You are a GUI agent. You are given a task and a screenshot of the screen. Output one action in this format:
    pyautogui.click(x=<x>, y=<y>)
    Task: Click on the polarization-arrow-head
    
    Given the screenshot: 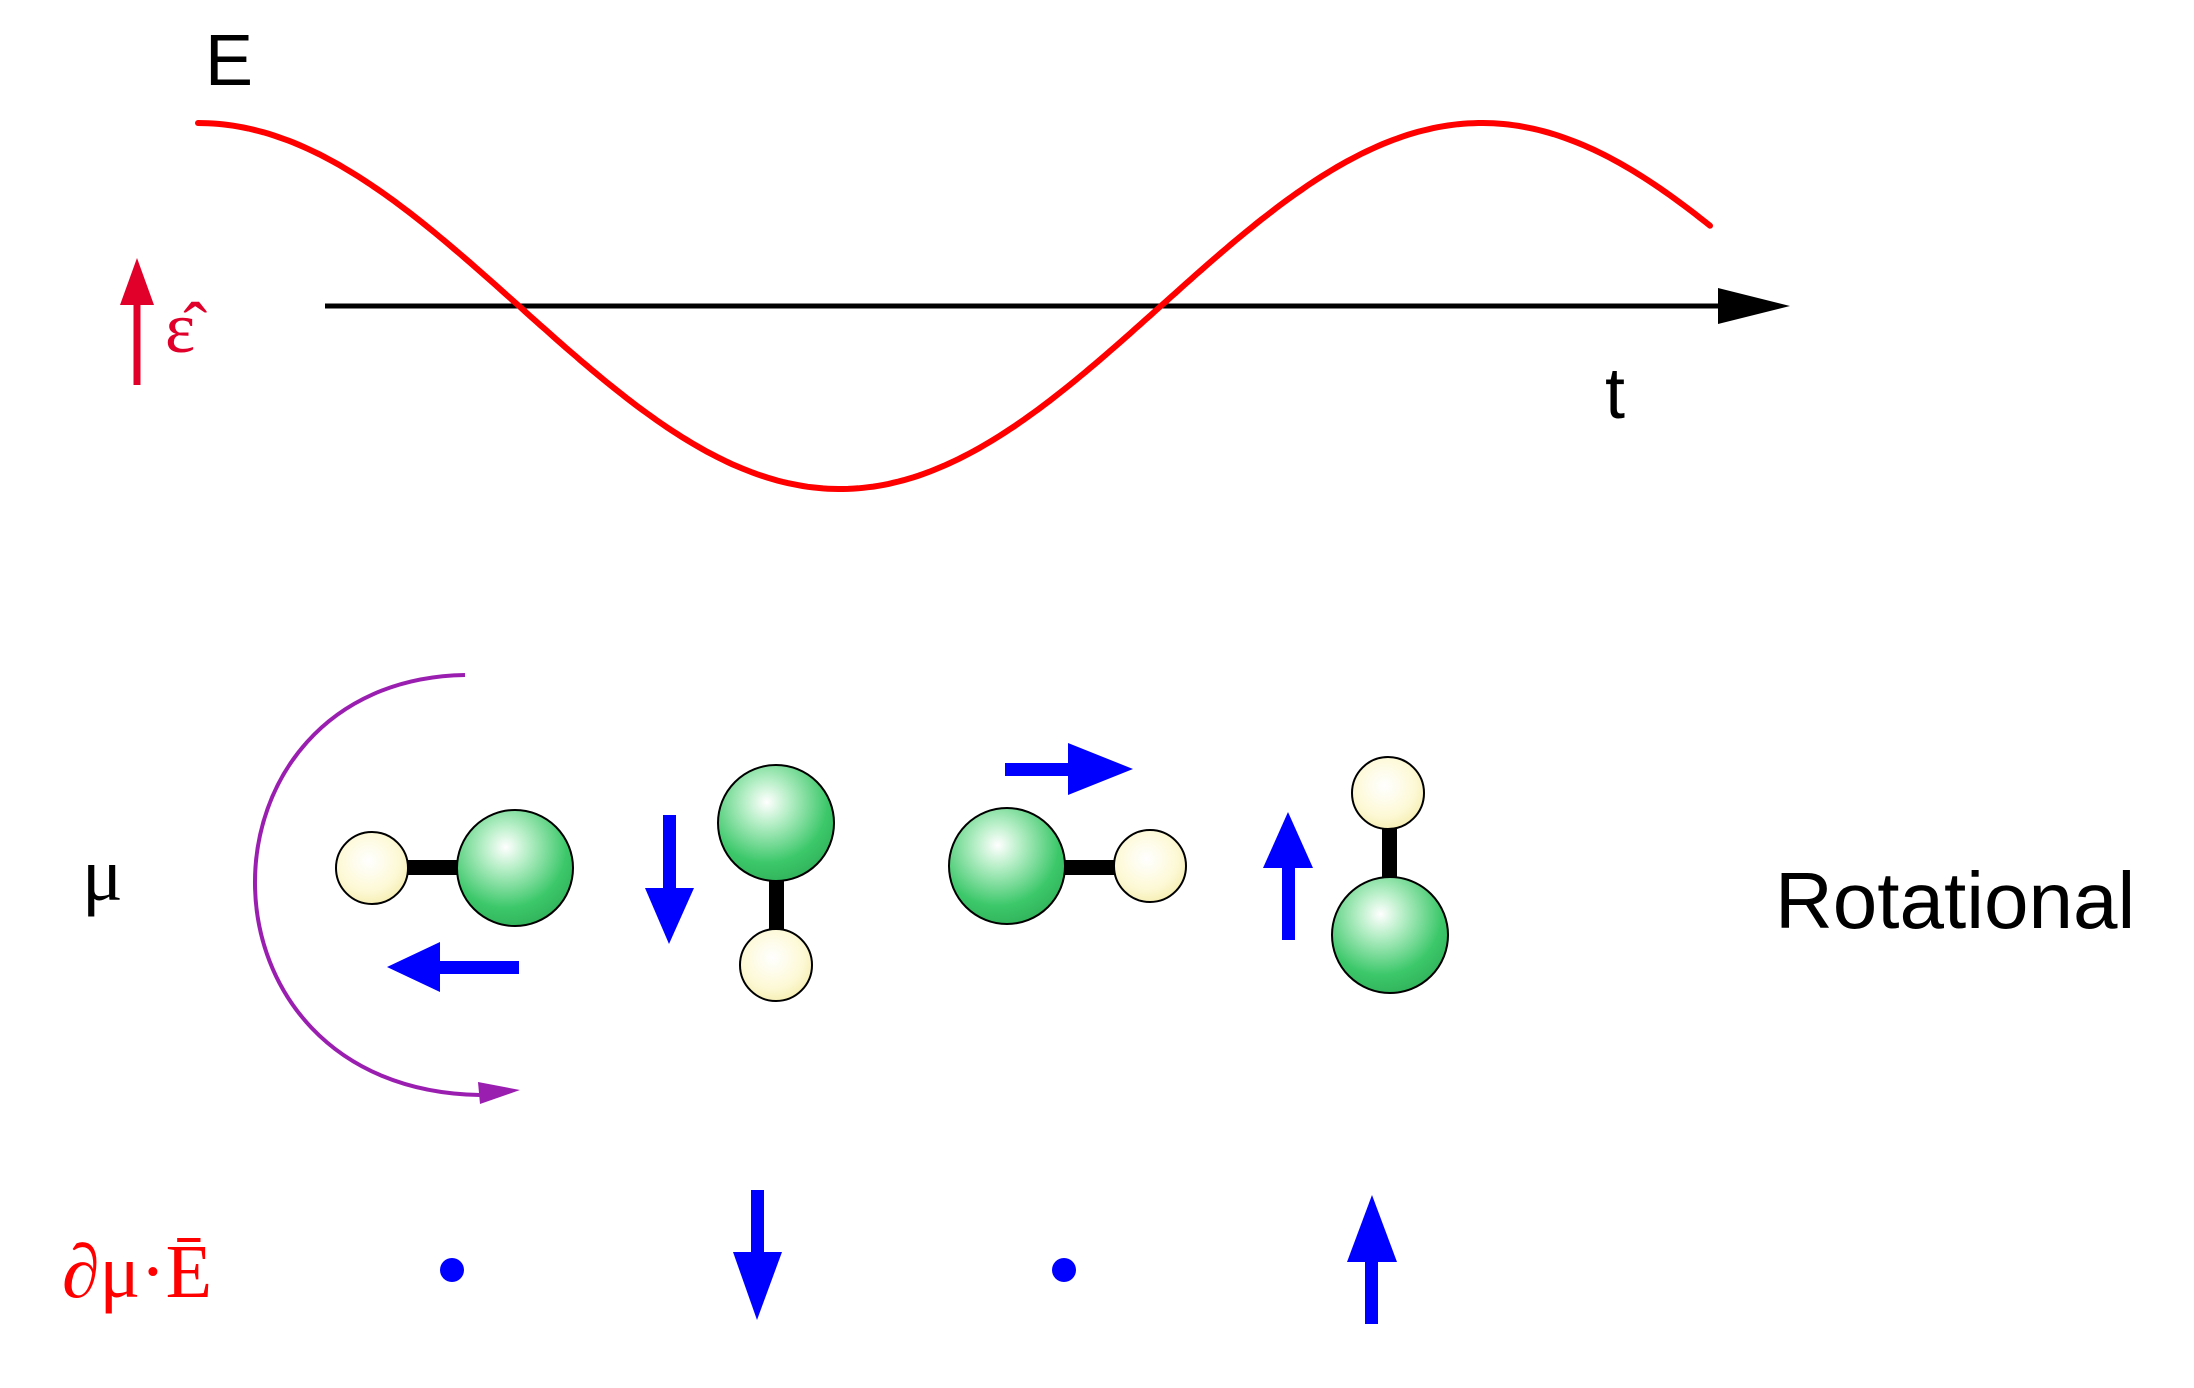 What is the action you would take?
    pyautogui.click(x=137, y=281)
    